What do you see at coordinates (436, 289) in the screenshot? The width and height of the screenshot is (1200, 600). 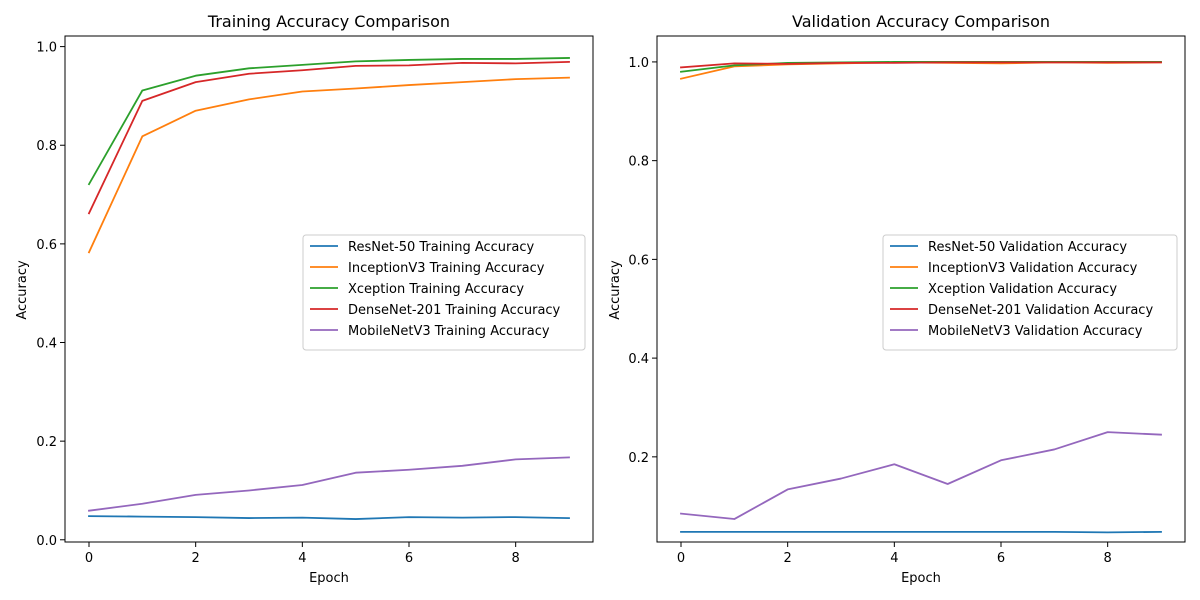 I see `legend-label: Xception Training Accuracy` at bounding box center [436, 289].